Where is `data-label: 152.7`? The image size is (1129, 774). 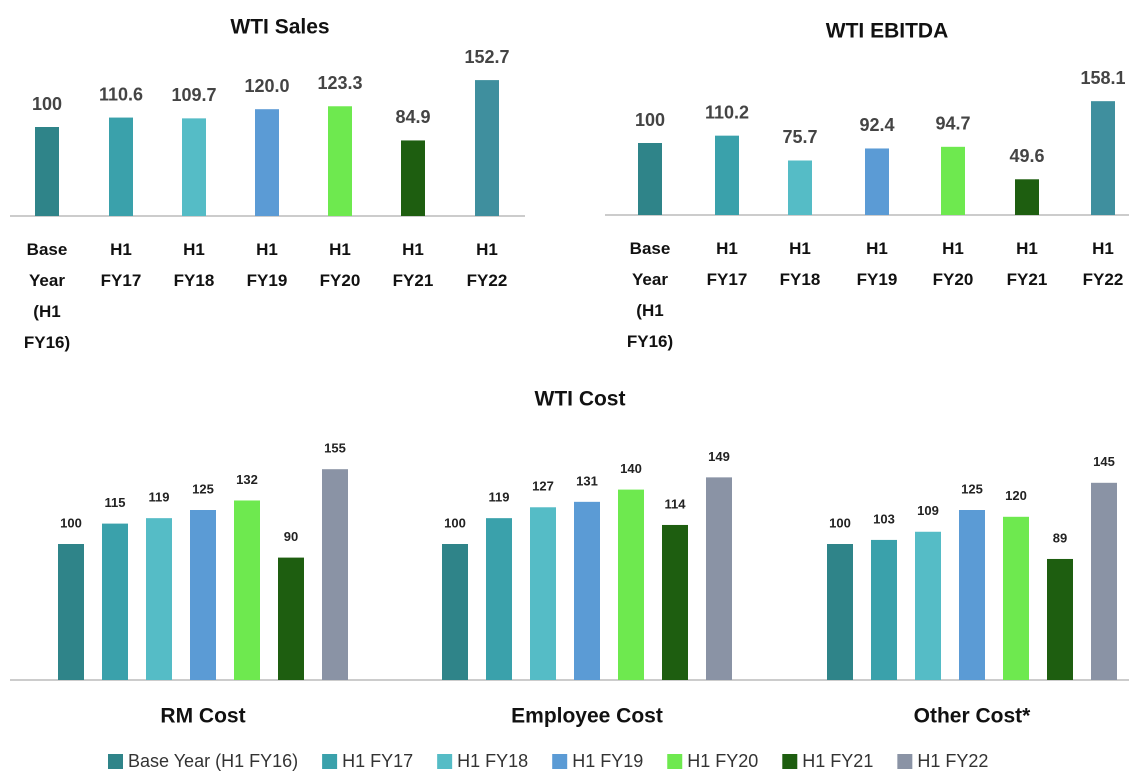
data-label: 152.7 is located at coordinates (486, 57).